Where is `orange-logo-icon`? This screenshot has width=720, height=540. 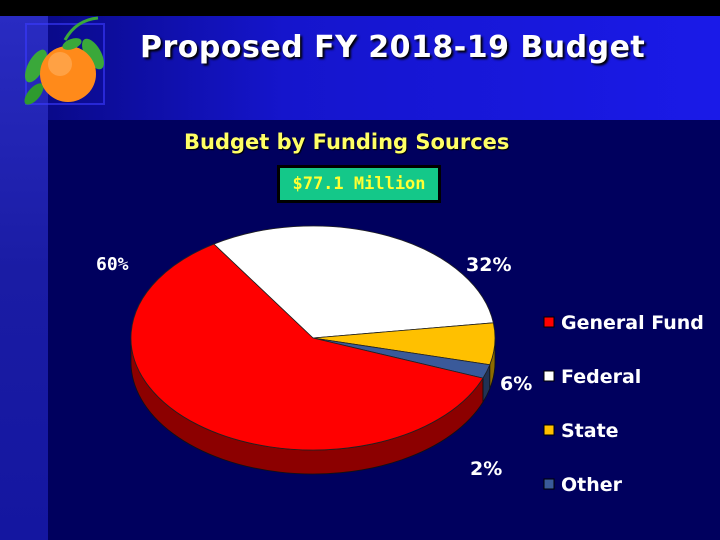
orange-logo-icon is located at coordinates (64, 60).